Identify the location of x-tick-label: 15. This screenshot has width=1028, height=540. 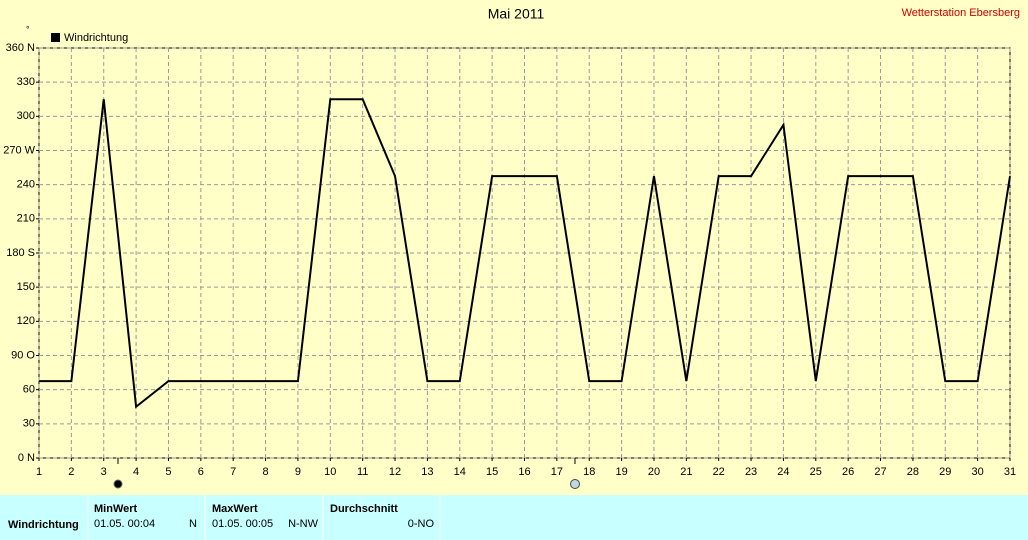
(492, 472).